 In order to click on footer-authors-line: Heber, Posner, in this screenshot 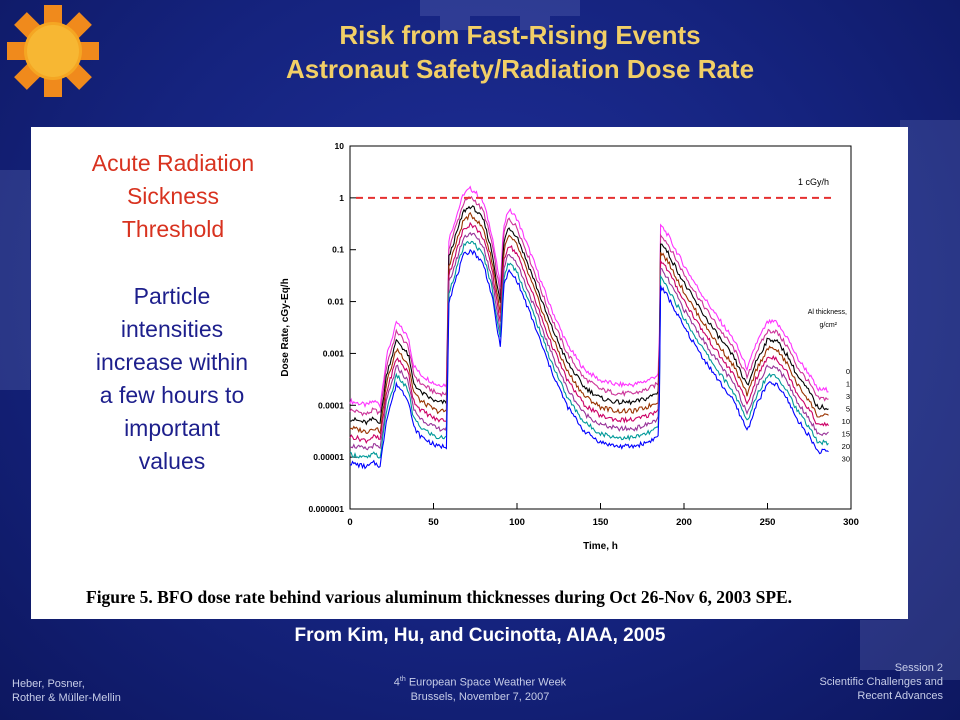, I will do `click(48, 684)`.